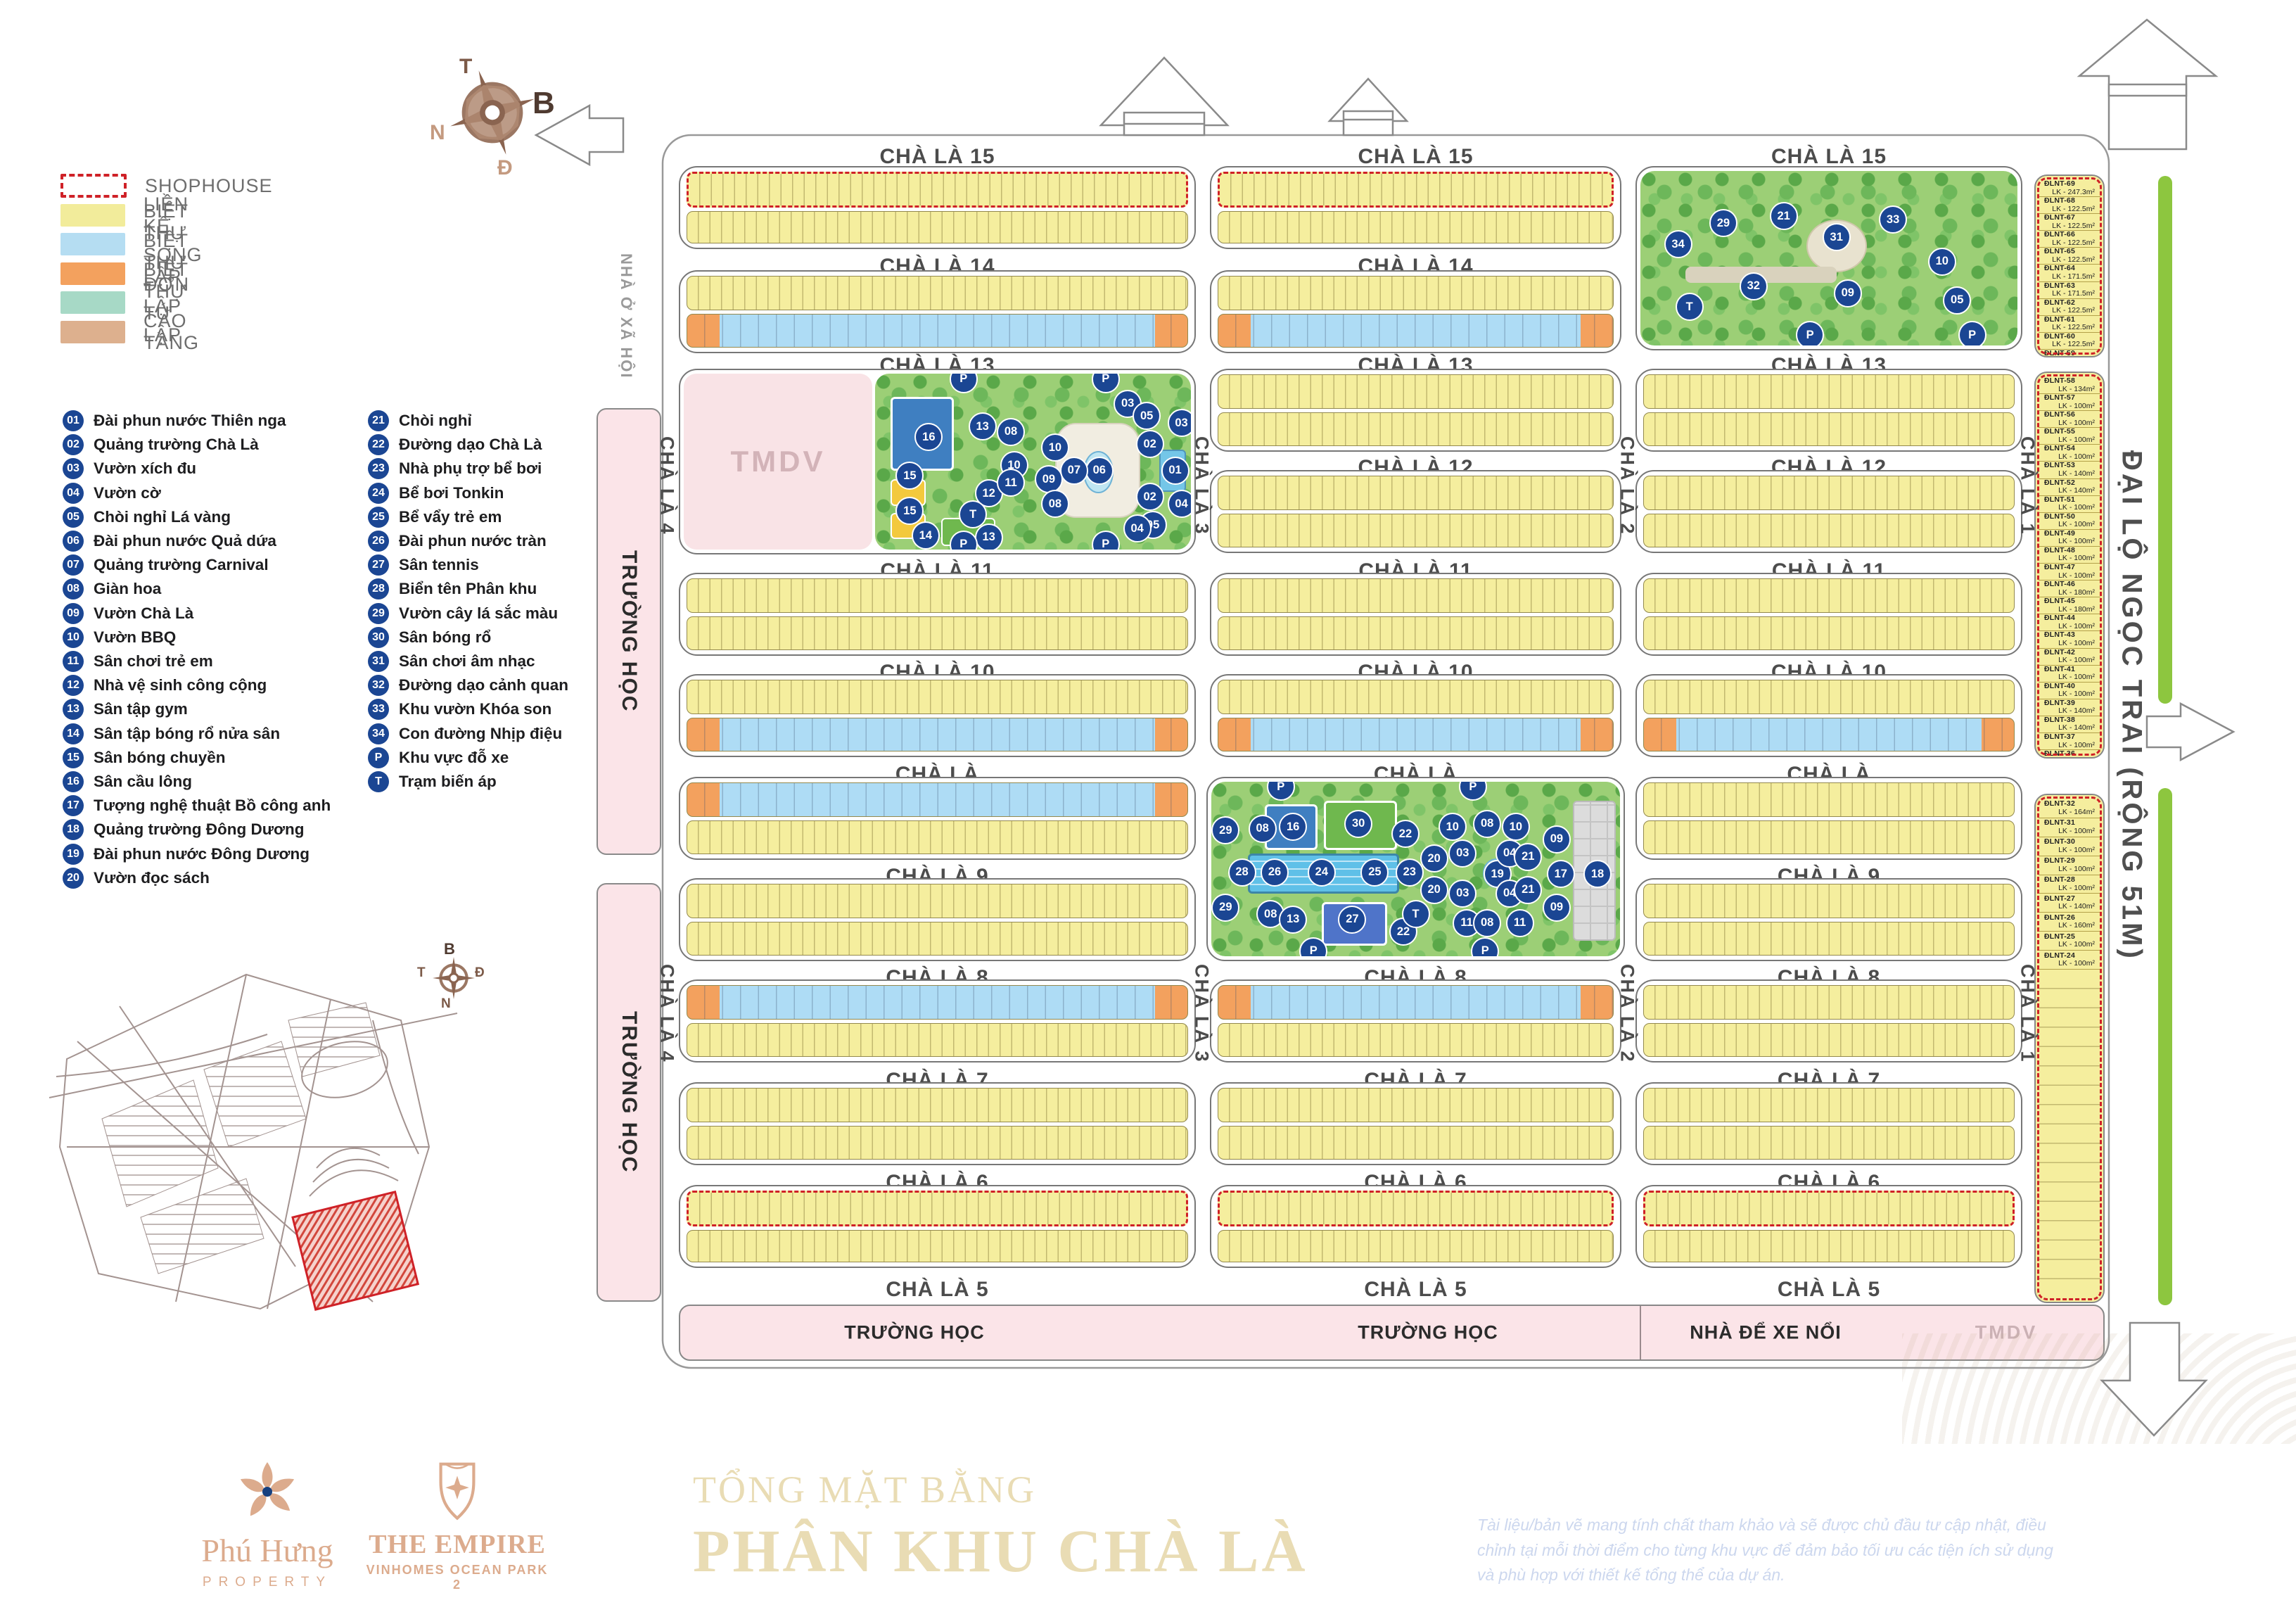  I want to click on amenity-item: 05 Chòi nghỉ Lá vàng, so click(147, 517).